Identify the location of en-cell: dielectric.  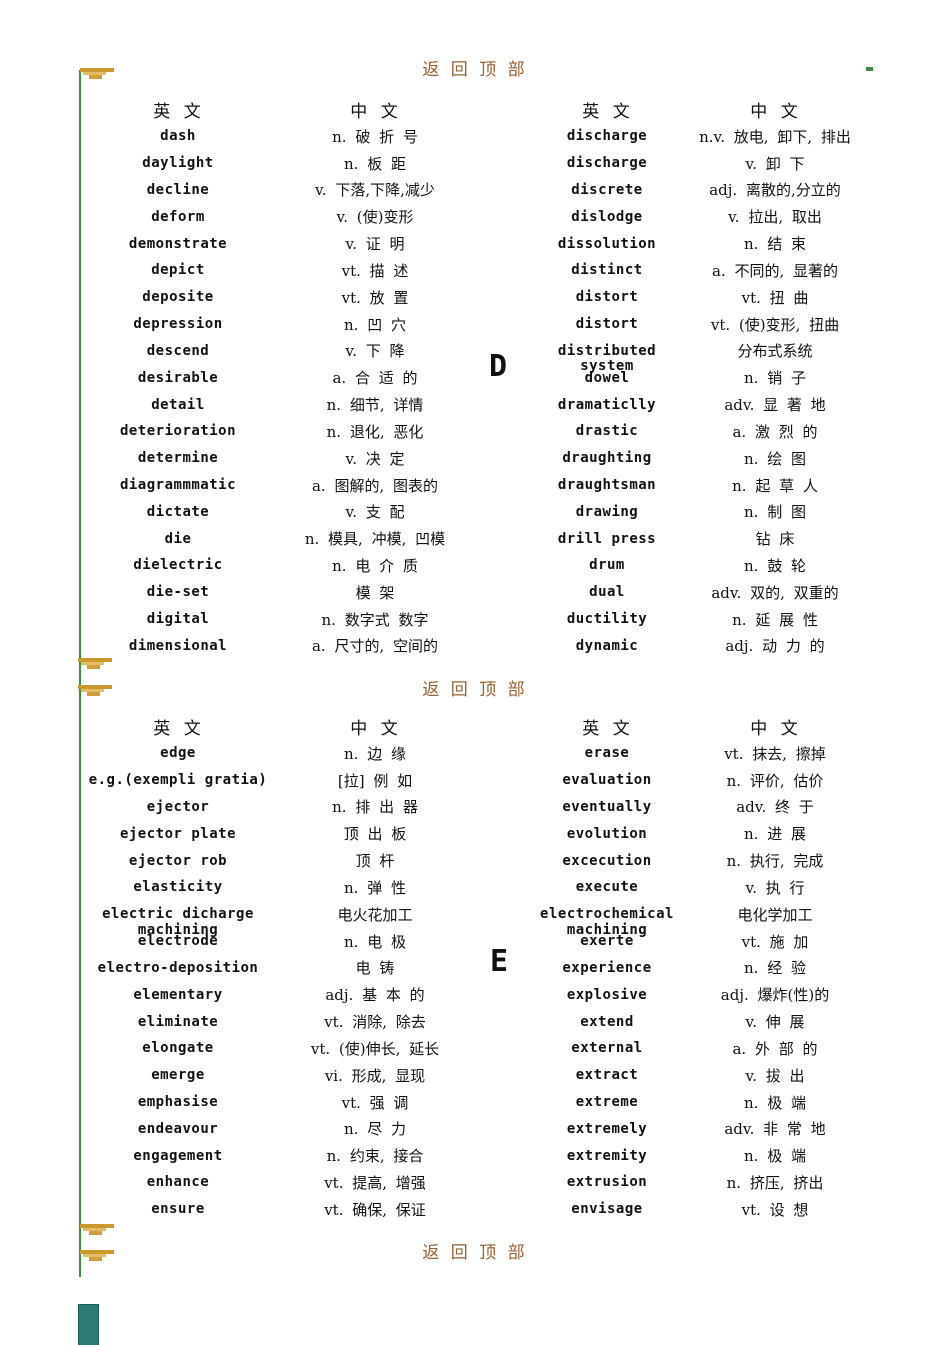
(178, 565).